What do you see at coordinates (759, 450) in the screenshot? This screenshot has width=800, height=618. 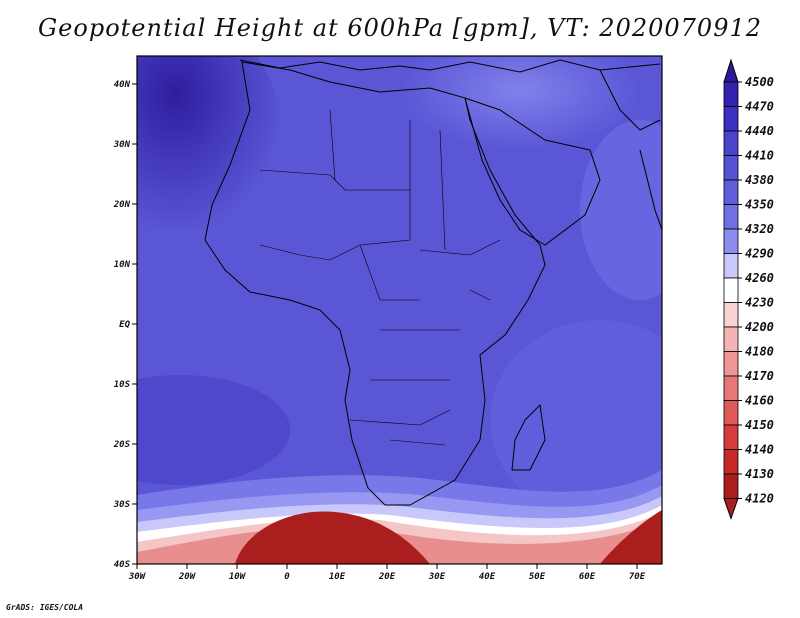 I see `colorbar-label: 4140` at bounding box center [759, 450].